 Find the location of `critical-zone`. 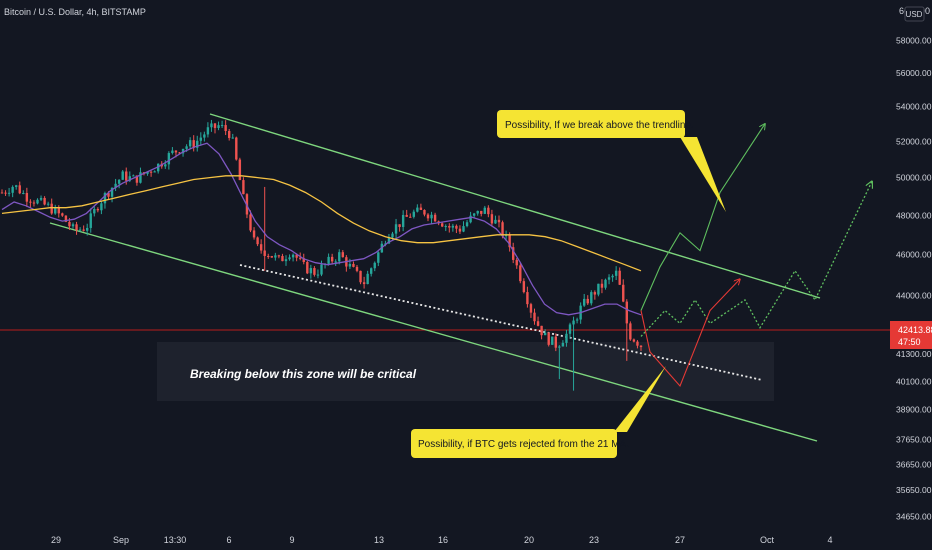

critical-zone is located at coordinates (465, 371).